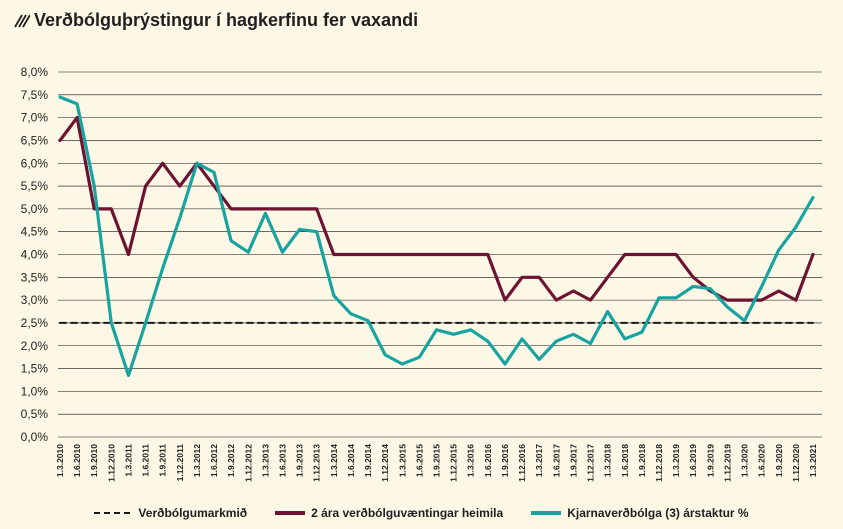  Describe the element at coordinates (35, 437) in the screenshot. I see `y-tick-label: 0,0%` at that location.